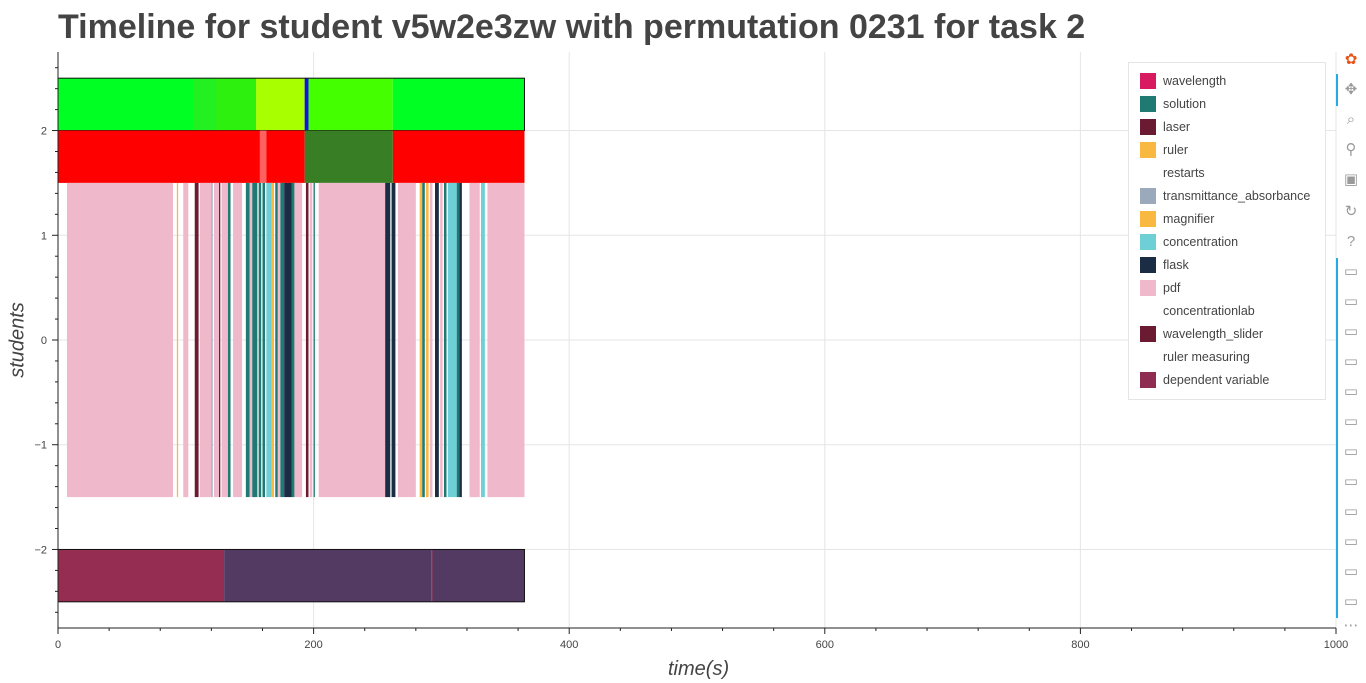 This screenshot has height=683, width=1366. What do you see at coordinates (1177, 219) in the screenshot?
I see `legend-item: magnifier` at bounding box center [1177, 219].